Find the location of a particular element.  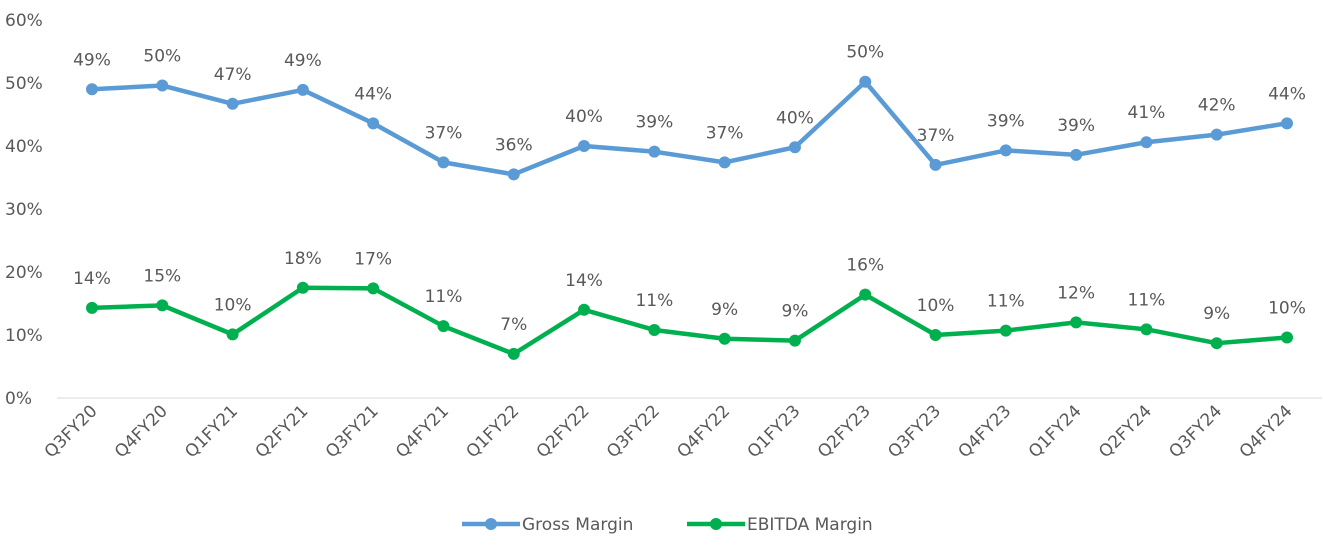

x-tick-label: Q1FY21 is located at coordinates (211, 431).